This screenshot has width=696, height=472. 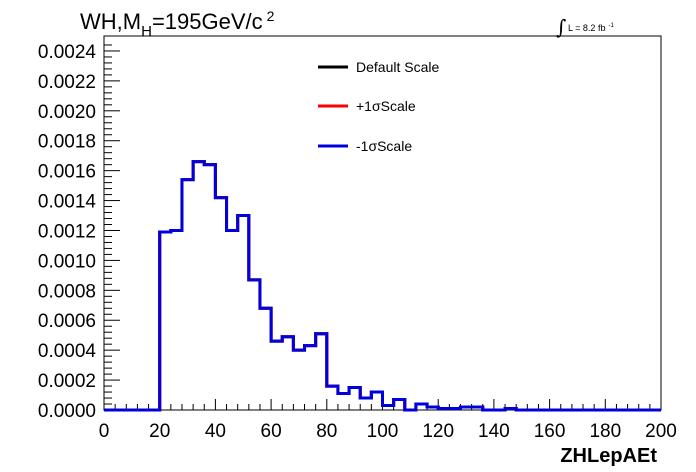 I want to click on legend: Default Scale +1σScale -1σScale, so click(x=378, y=106).